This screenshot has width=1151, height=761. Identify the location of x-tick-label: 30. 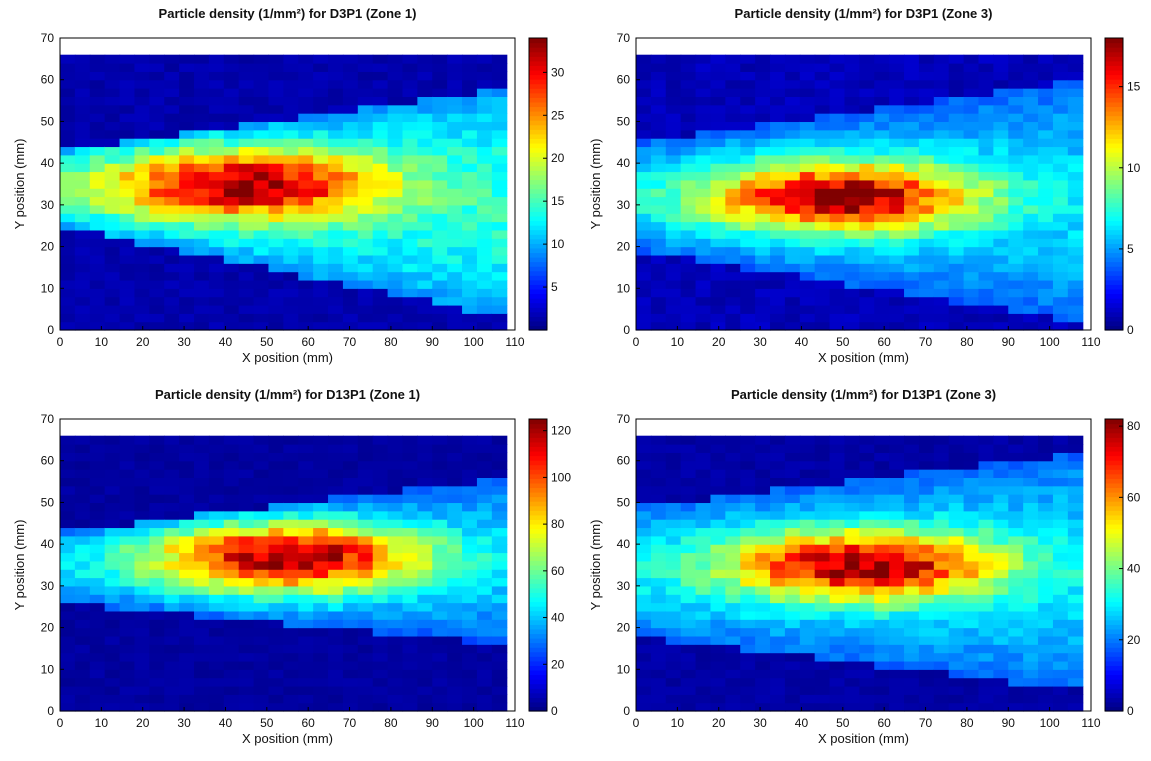
(760, 342).